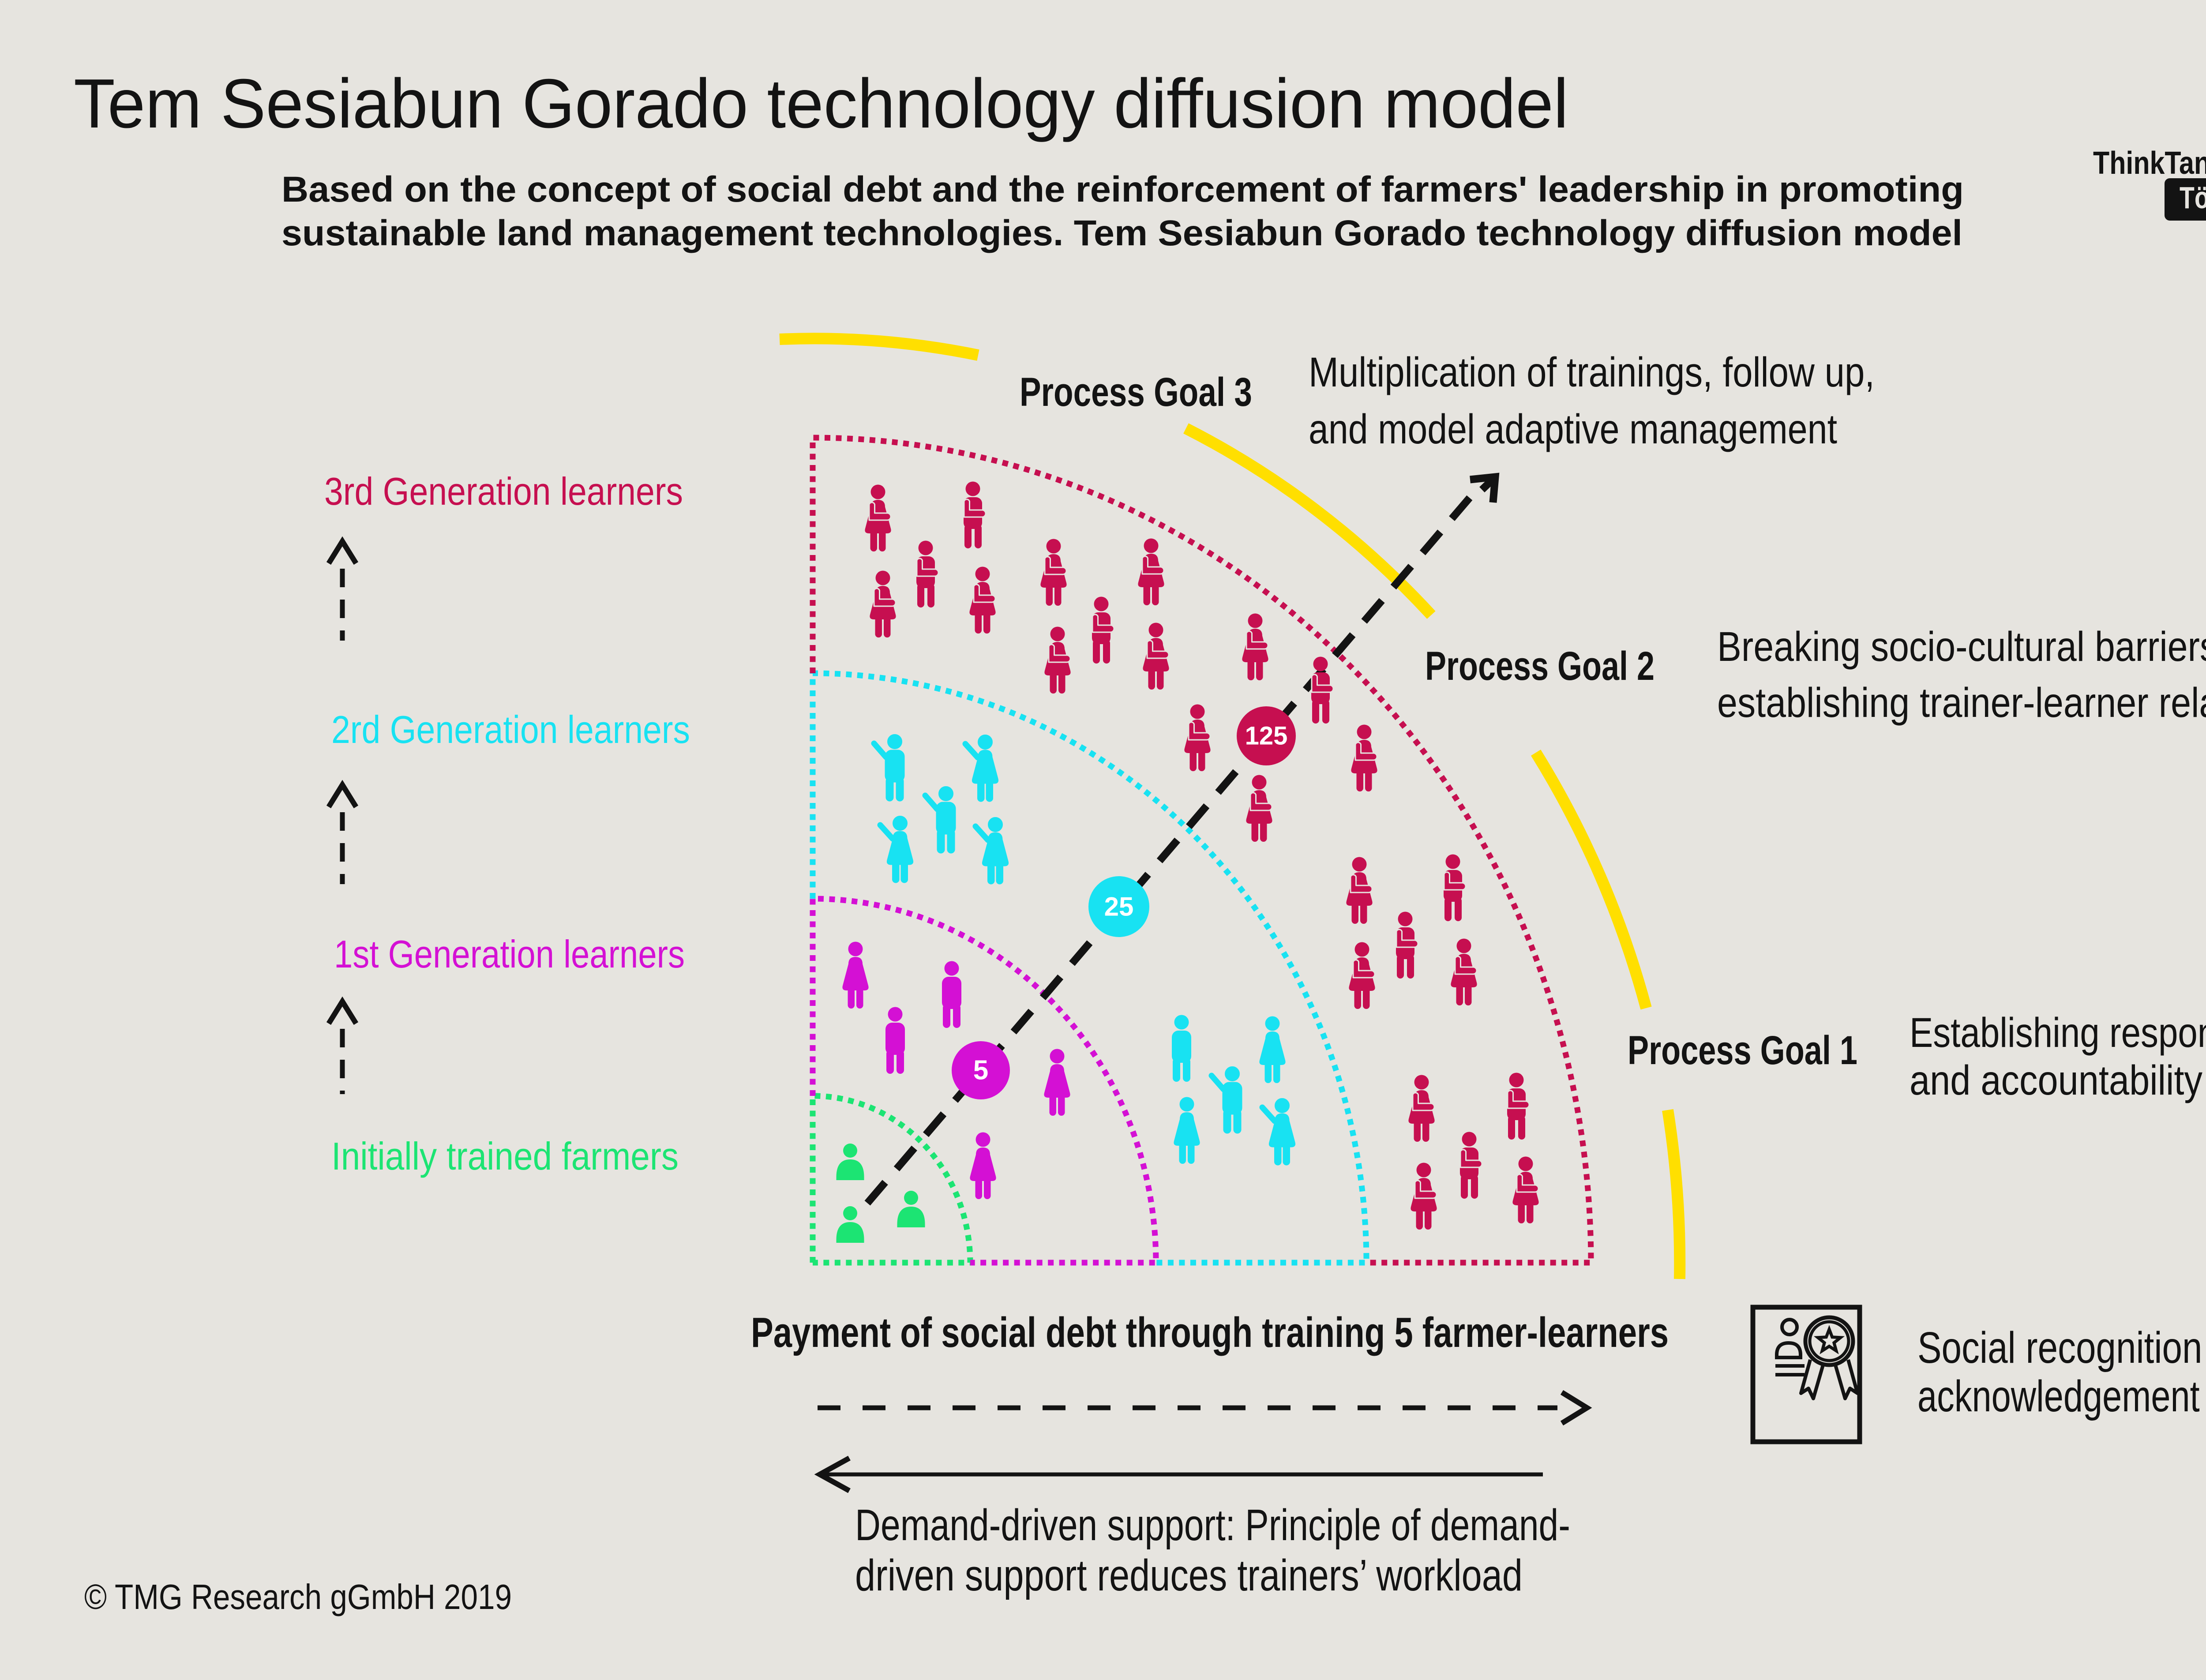  I want to click on svg-text: 5, so click(980, 1070).